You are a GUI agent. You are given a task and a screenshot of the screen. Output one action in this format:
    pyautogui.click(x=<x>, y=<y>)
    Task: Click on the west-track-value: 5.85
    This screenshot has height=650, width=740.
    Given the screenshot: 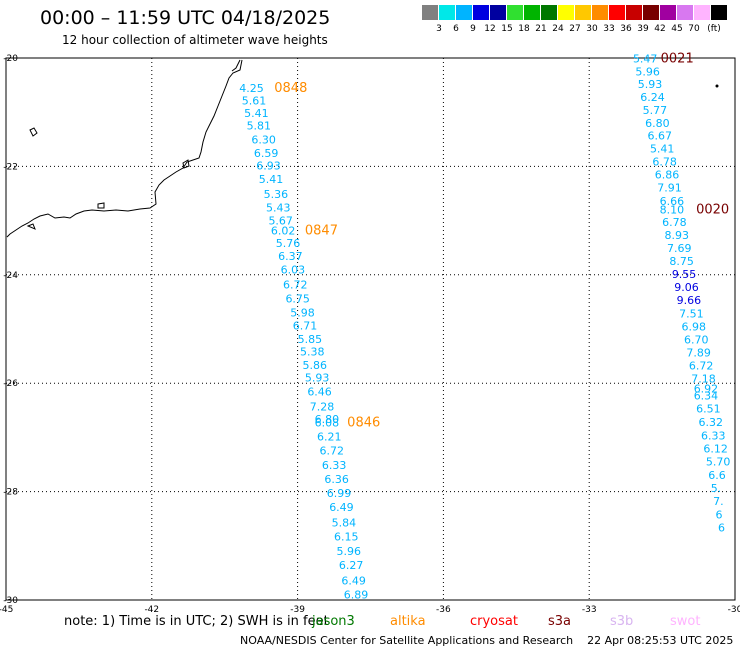 What is the action you would take?
    pyautogui.click(x=310, y=339)
    